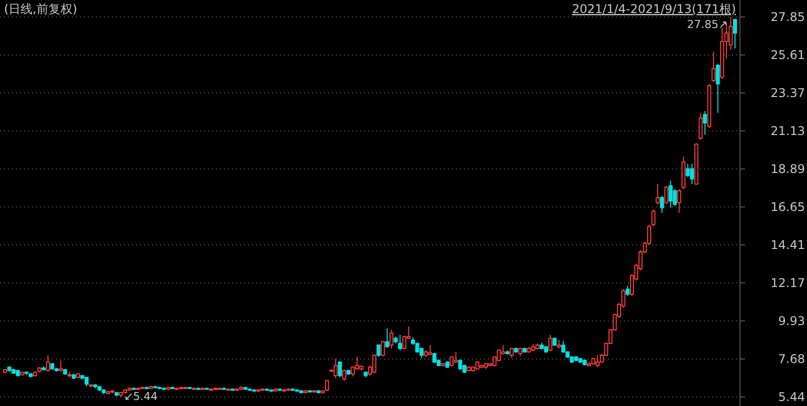  Describe the element at coordinates (707, 24) in the screenshot. I see `annotation: 27.85↗` at that location.